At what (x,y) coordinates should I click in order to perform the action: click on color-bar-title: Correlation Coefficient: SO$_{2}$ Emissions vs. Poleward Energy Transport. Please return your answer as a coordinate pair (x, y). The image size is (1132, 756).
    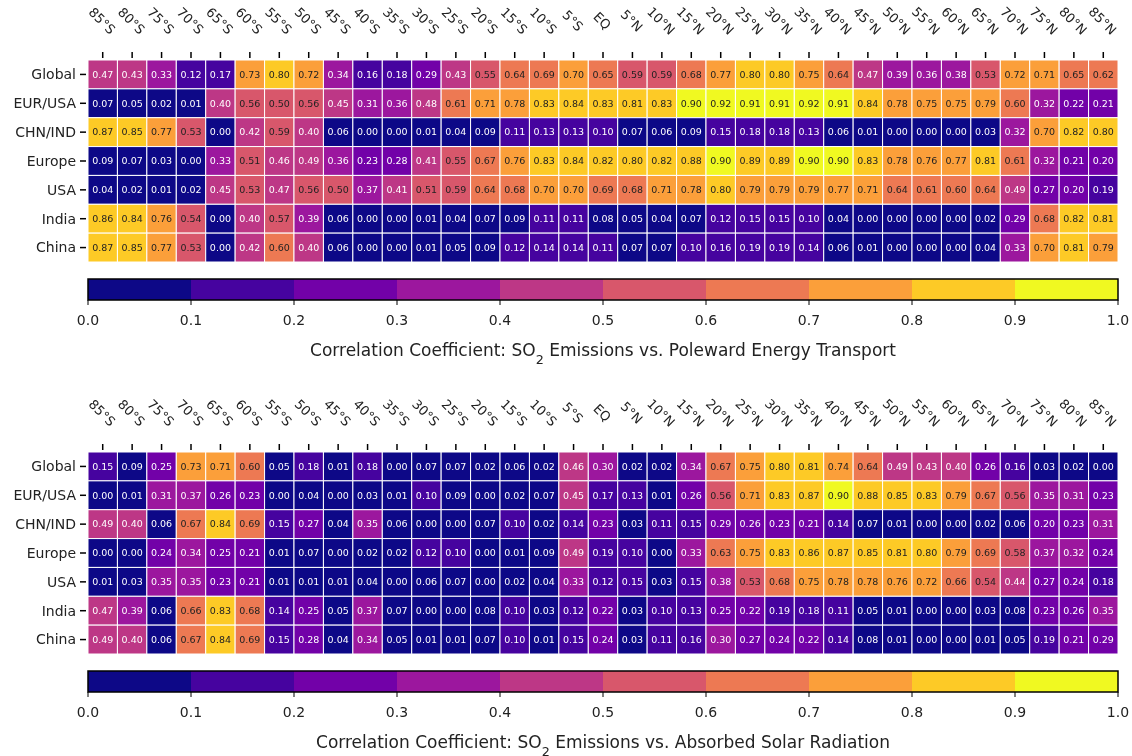
    Looking at the image, I should click on (603, 353).